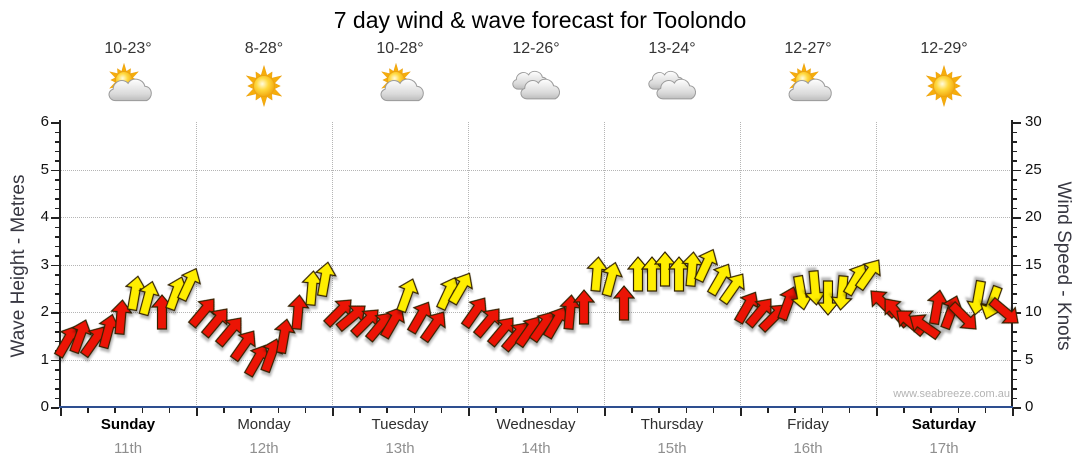  What do you see at coordinates (808, 424) in the screenshot?
I see `day-name-label: Friday` at bounding box center [808, 424].